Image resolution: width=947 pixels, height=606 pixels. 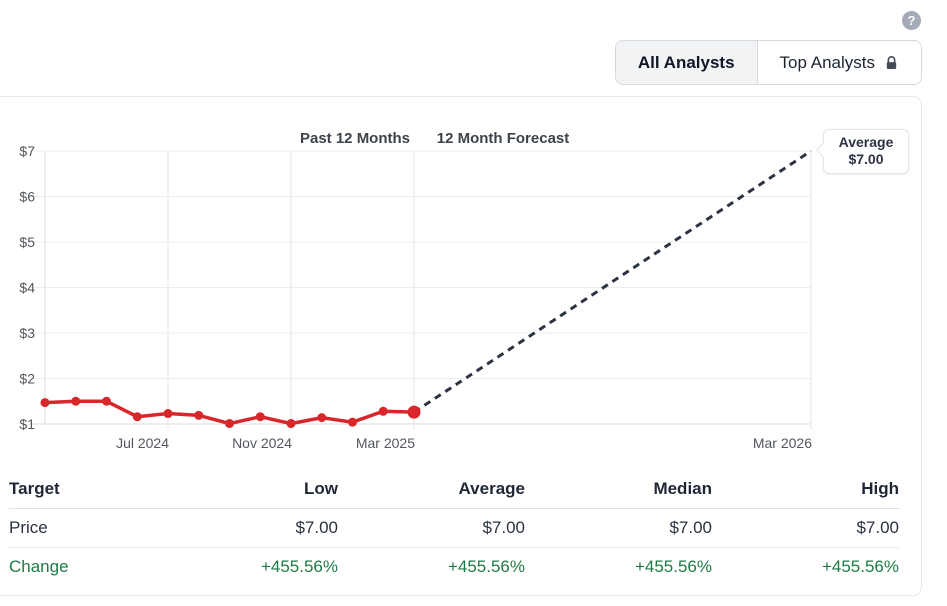 I want to click on help-icon: ?, so click(x=911, y=20).